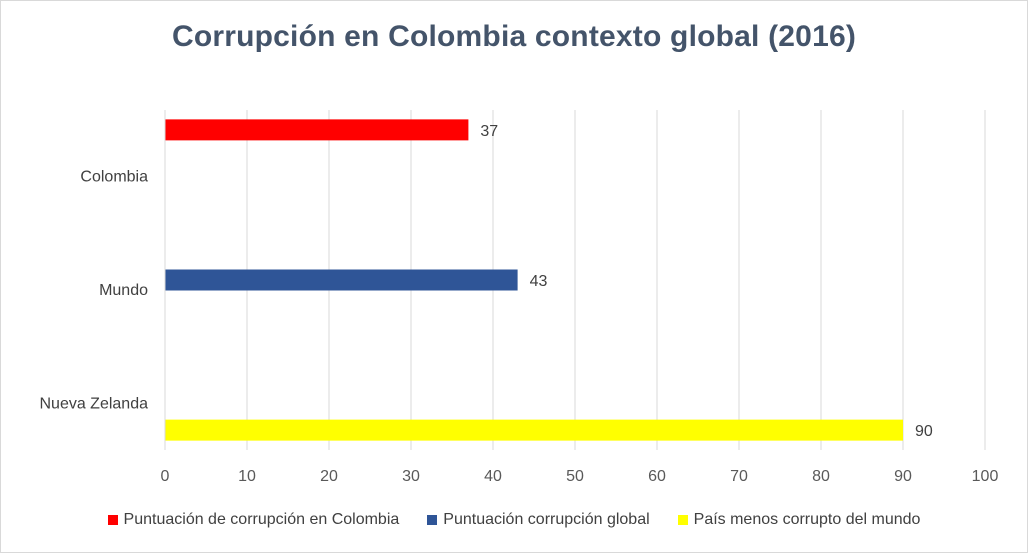  What do you see at coordinates (493, 476) in the screenshot?
I see `x-tick-label: 40` at bounding box center [493, 476].